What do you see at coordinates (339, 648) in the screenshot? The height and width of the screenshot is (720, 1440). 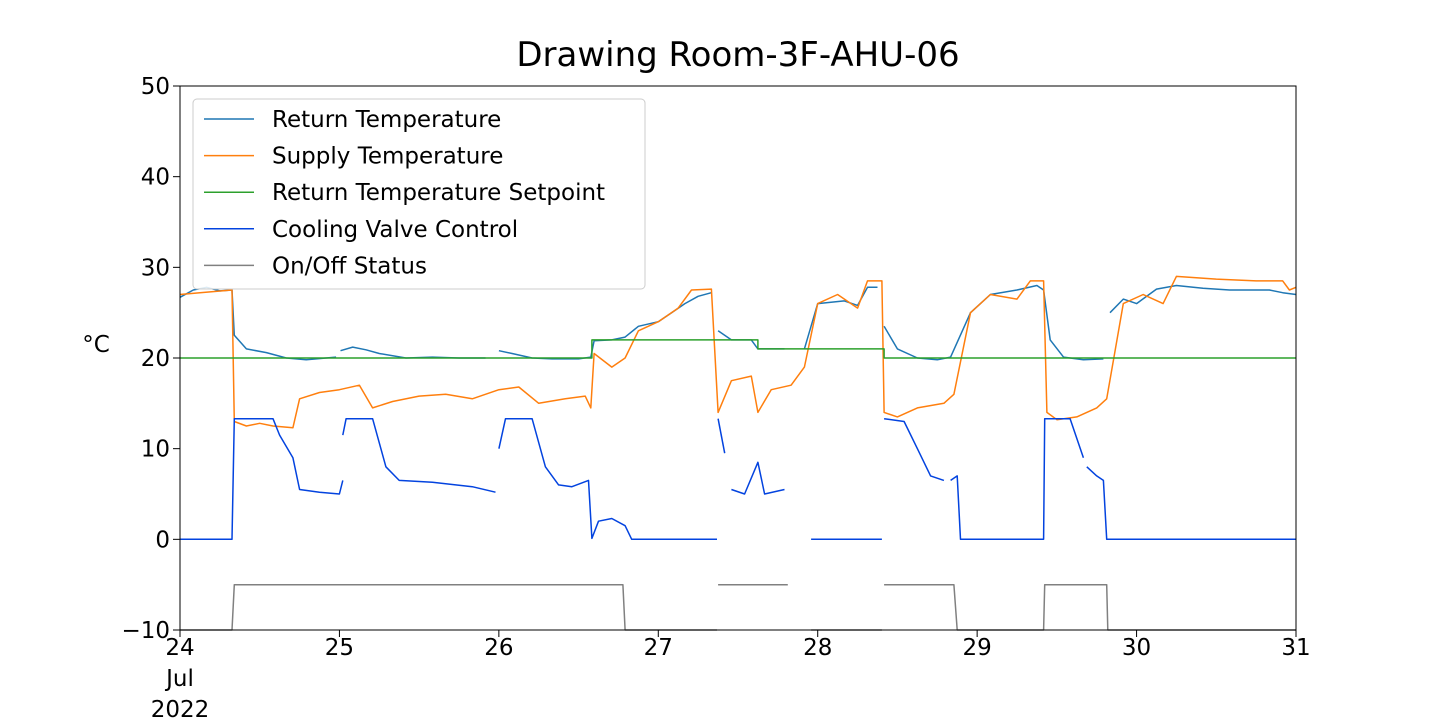 I see `x-tick-label: 25` at bounding box center [339, 648].